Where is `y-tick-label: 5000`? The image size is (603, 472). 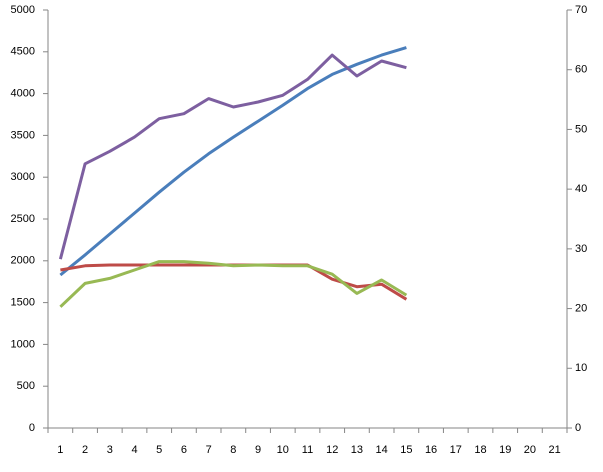
y-tick-label: 5000 is located at coordinates (23, 10).